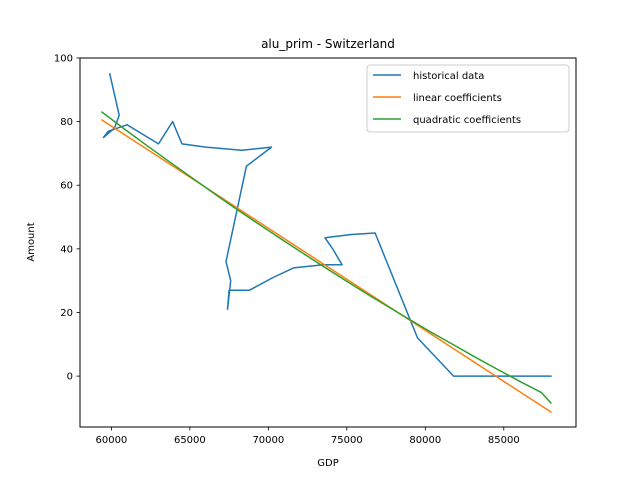 This screenshot has height=480, width=640. Describe the element at coordinates (31, 241) in the screenshot. I see `y-axis-label: Amount` at that location.